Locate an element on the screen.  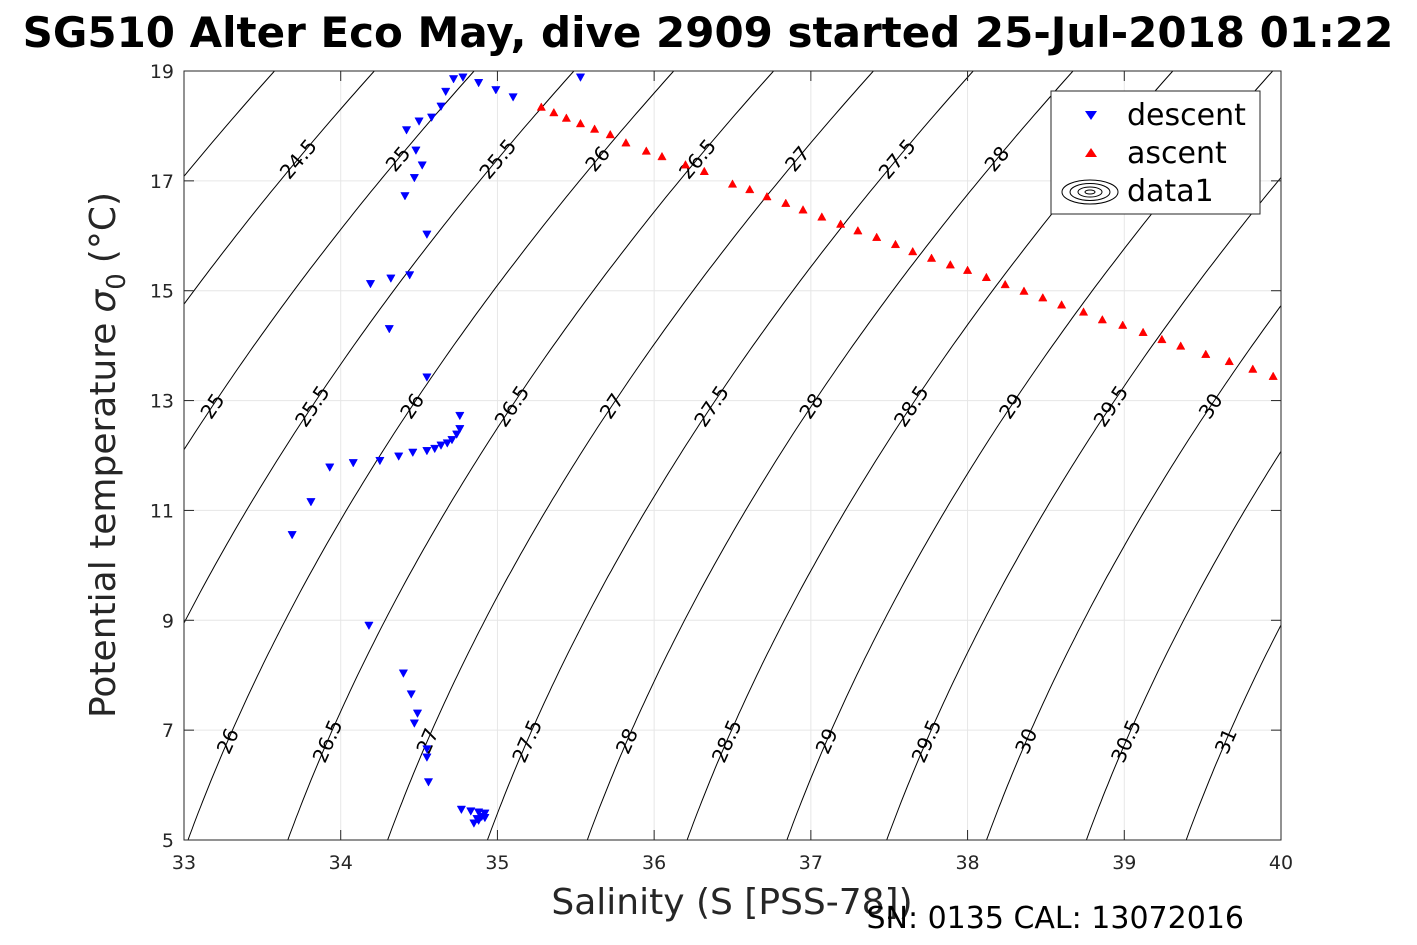
x-tick-label: 38 is located at coordinates (967, 863).